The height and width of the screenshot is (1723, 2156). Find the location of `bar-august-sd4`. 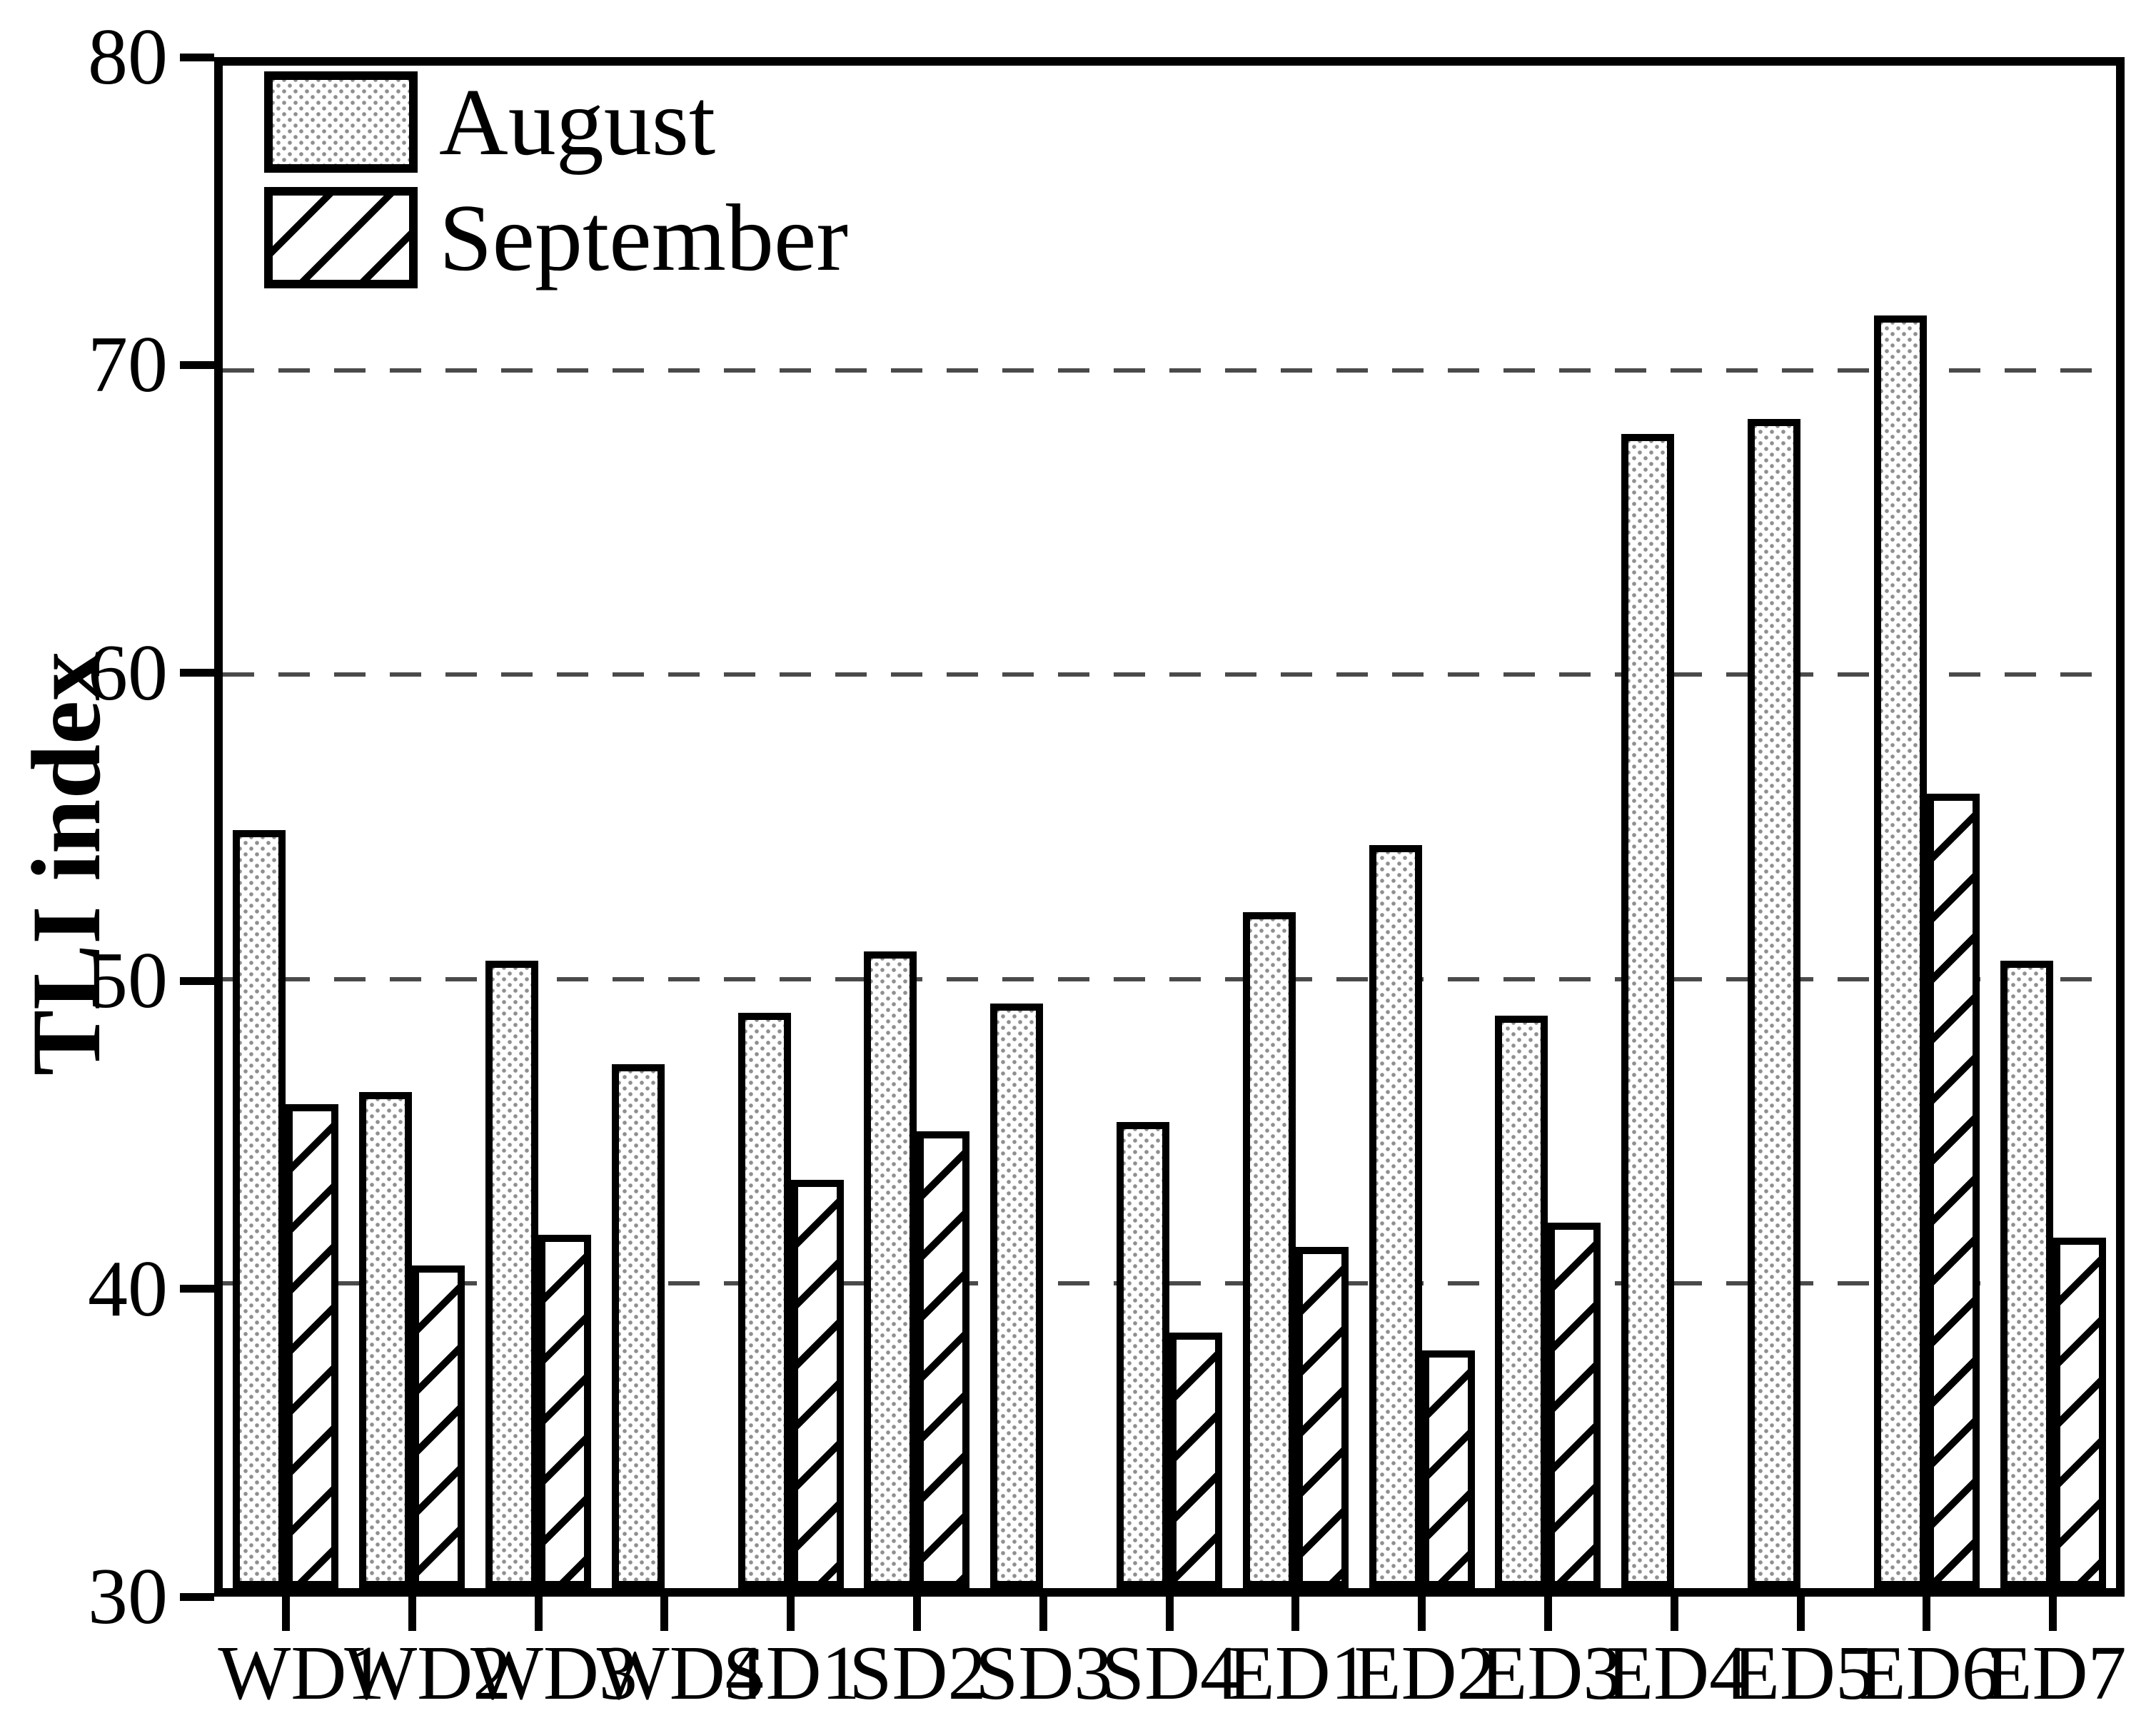

bar-august-sd4 is located at coordinates (1143, 1355).